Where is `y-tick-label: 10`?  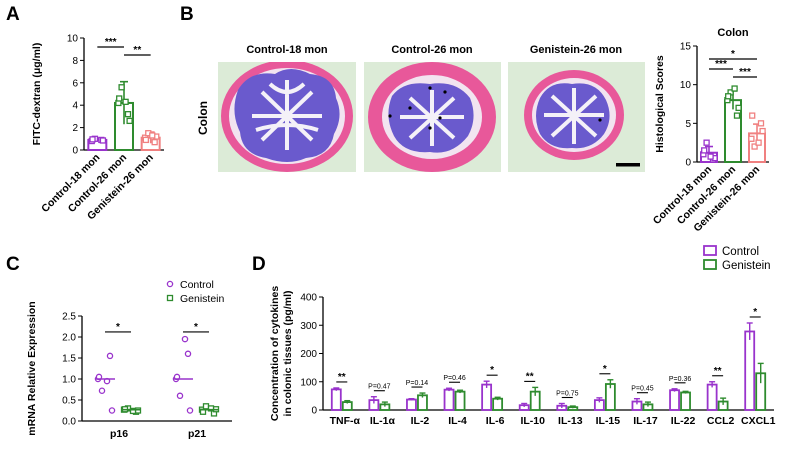 y-tick-label: 10 is located at coordinates (686, 85).